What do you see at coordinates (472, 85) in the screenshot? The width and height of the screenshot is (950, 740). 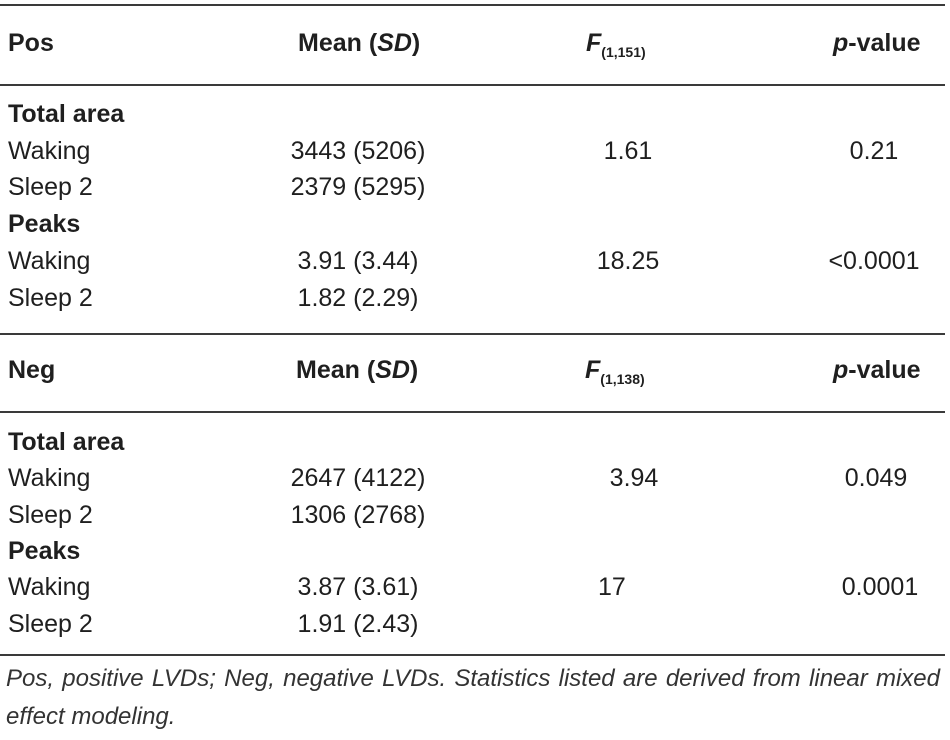 I see `header-rule-pos` at bounding box center [472, 85].